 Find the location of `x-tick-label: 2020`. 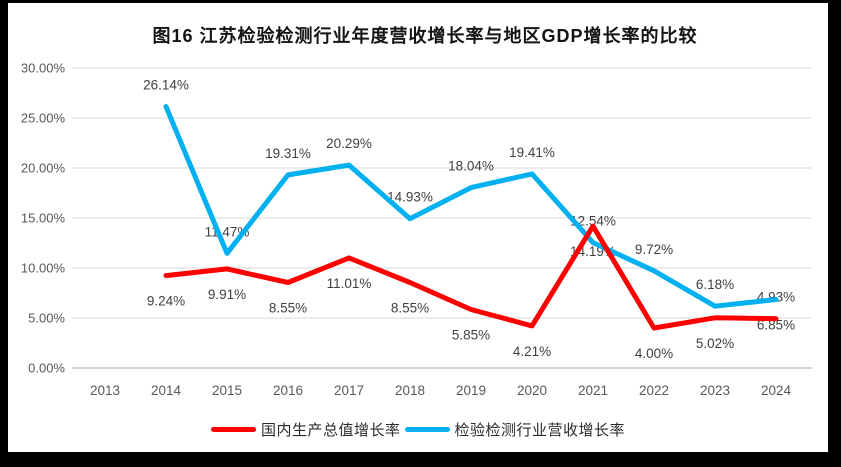

x-tick-label: 2020 is located at coordinates (532, 390).